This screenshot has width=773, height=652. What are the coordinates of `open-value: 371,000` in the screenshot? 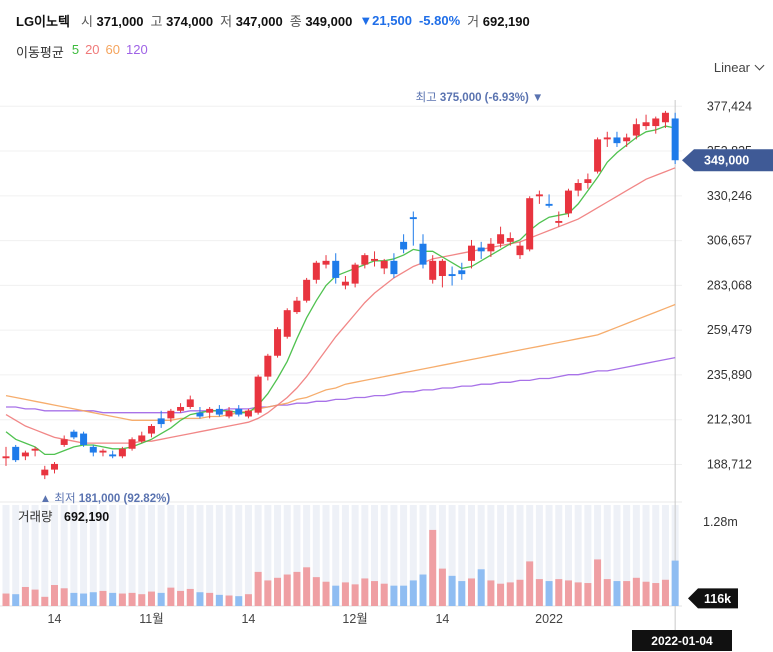 It's located at (120, 21).